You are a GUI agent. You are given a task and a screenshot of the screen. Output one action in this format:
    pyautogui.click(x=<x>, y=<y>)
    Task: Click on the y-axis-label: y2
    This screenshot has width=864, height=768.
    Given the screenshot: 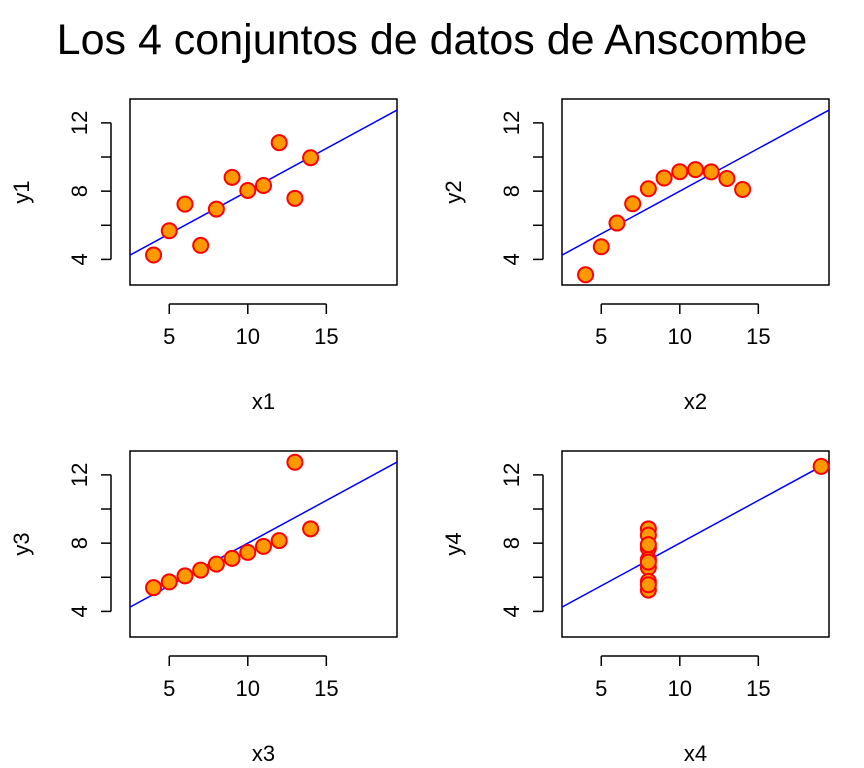 What is the action you would take?
    pyautogui.click(x=453, y=191)
    